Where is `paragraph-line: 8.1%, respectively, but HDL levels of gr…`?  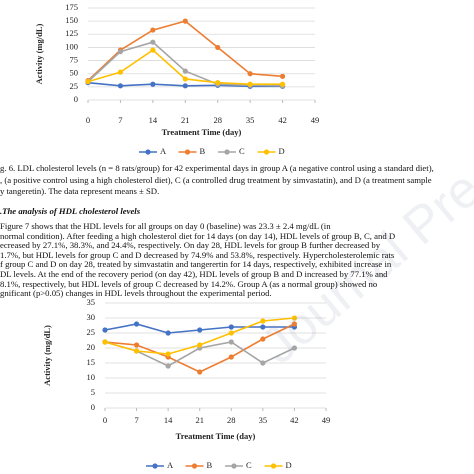
paragraph-line: 8.1%, respectively, but HDL levels of gr… is located at coordinates (189, 283).